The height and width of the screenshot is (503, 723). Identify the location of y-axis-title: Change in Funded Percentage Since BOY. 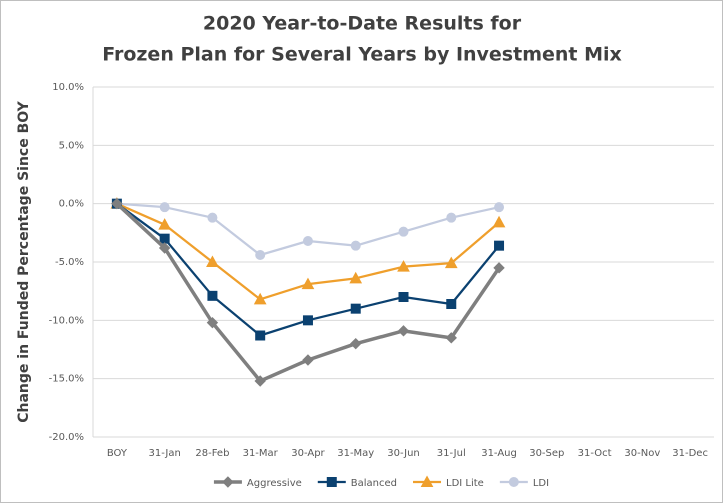
(24, 261).